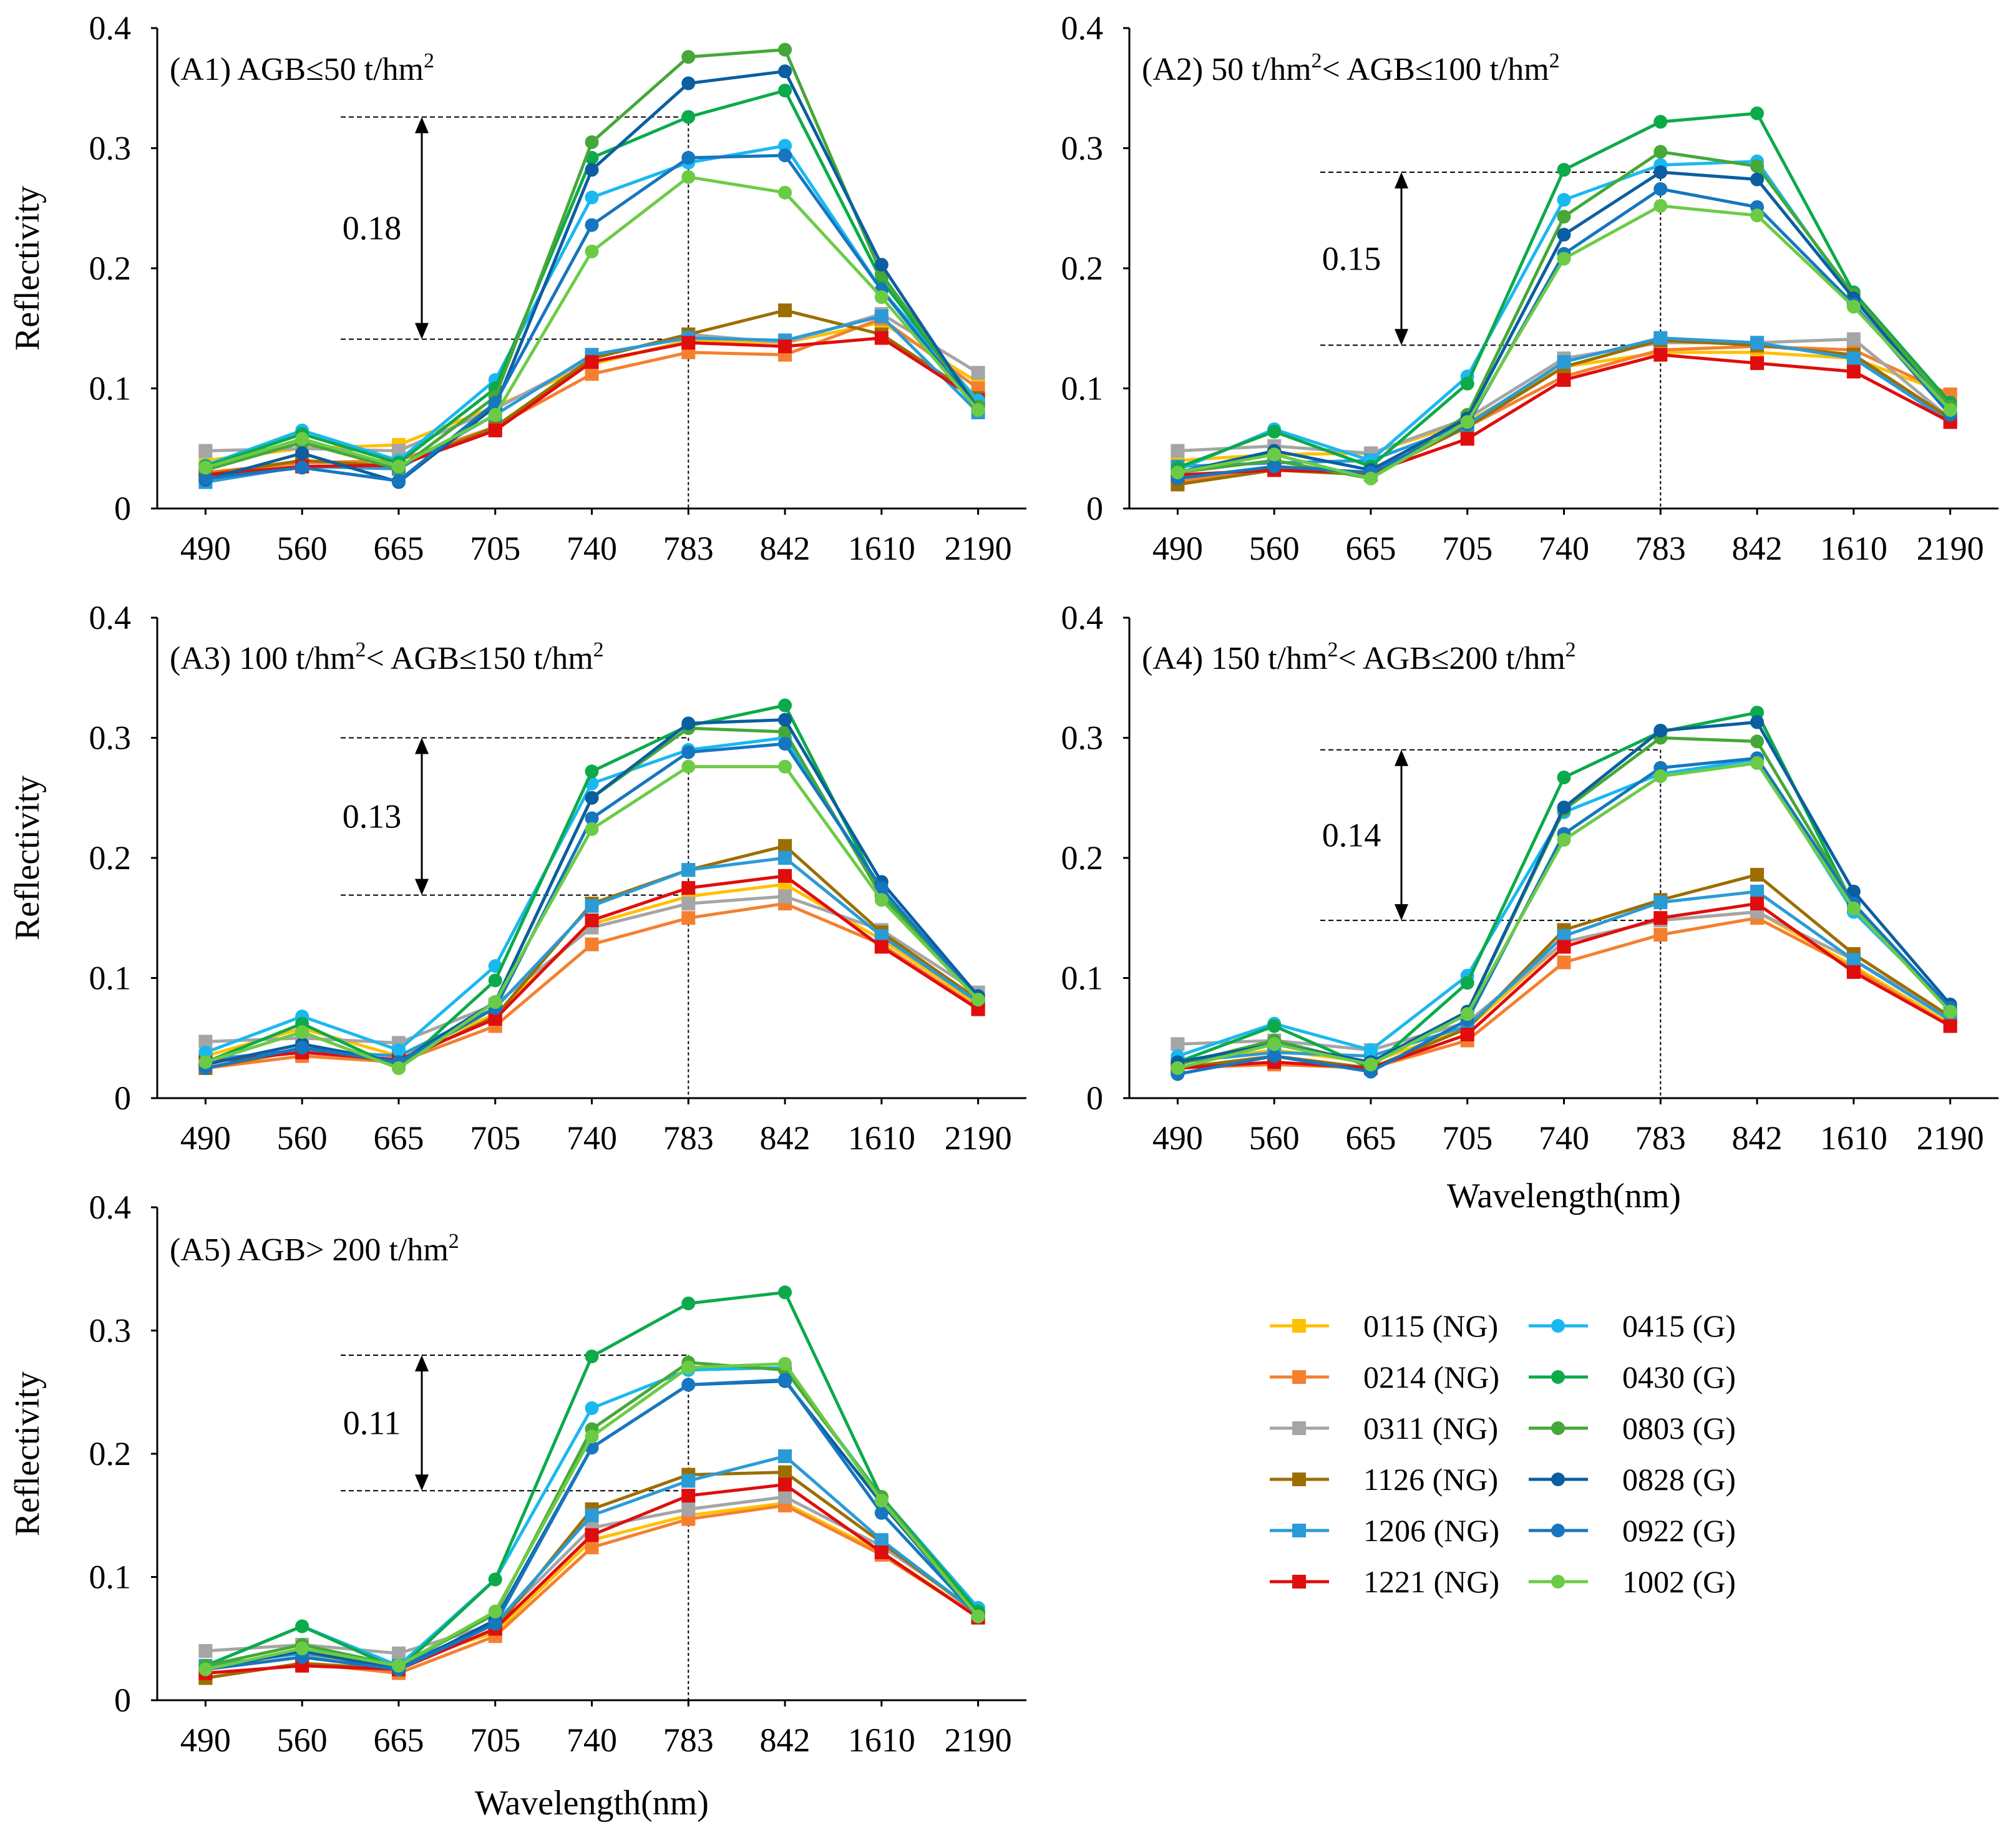  I want to click on legend-item: 0214 (NG), so click(1384, 1377).